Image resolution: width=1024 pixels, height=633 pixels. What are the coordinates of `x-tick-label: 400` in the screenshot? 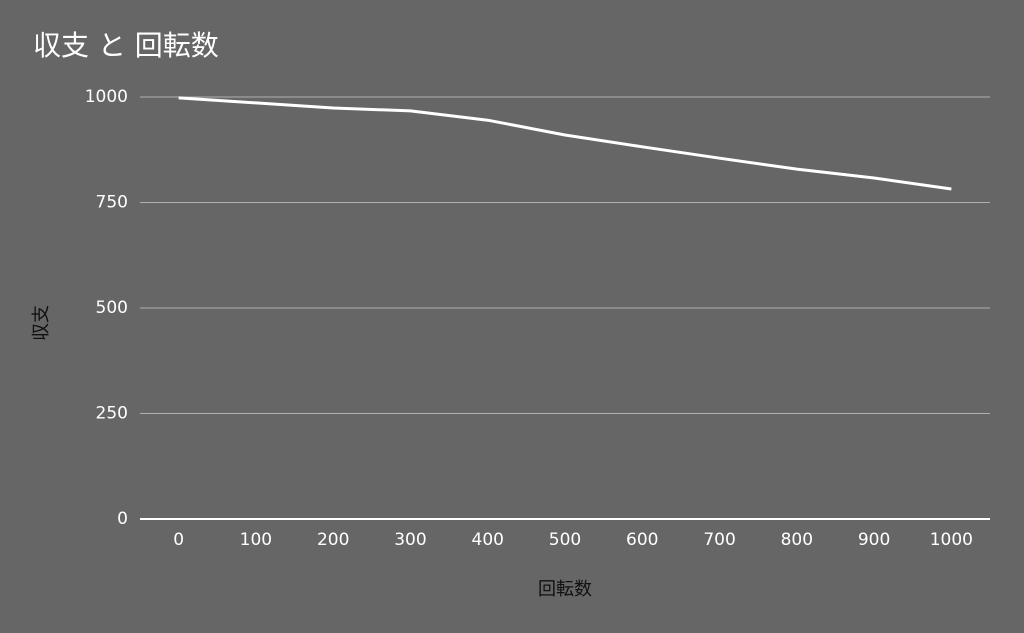 It's located at (488, 540).